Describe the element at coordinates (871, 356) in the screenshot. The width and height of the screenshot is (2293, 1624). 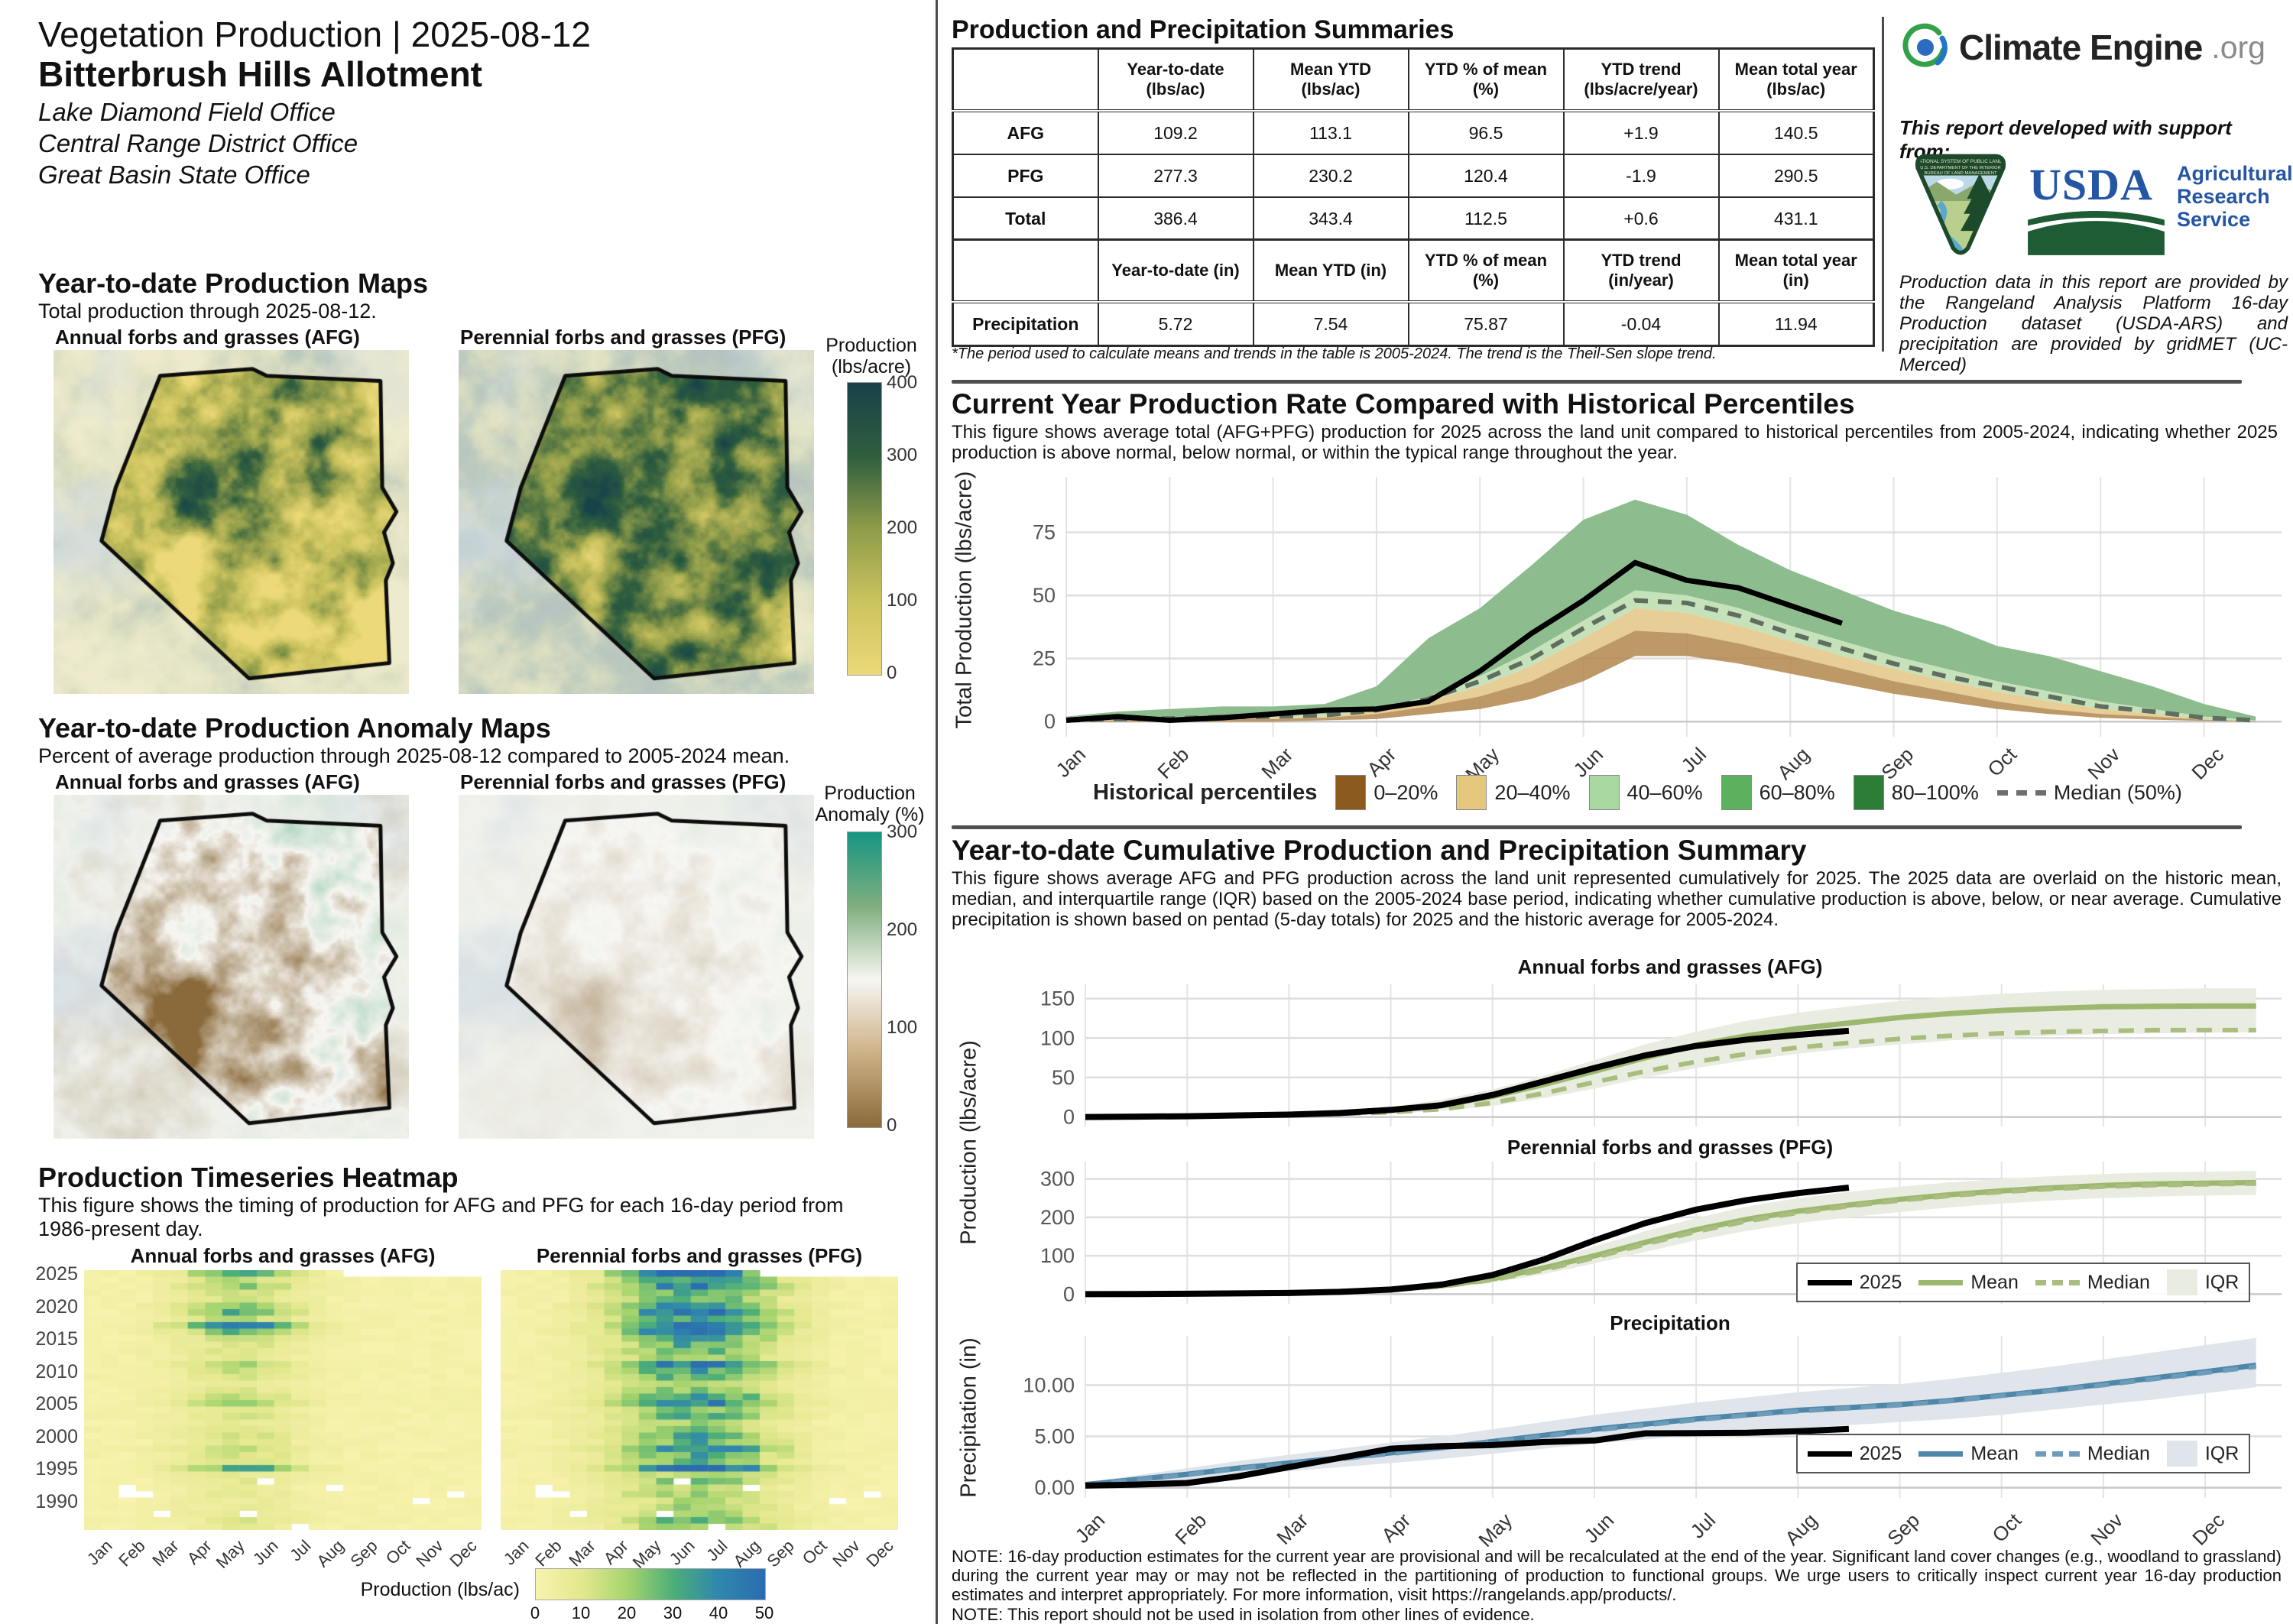
I see `prod-colorbar-title: Production (lbs/acre)` at that location.